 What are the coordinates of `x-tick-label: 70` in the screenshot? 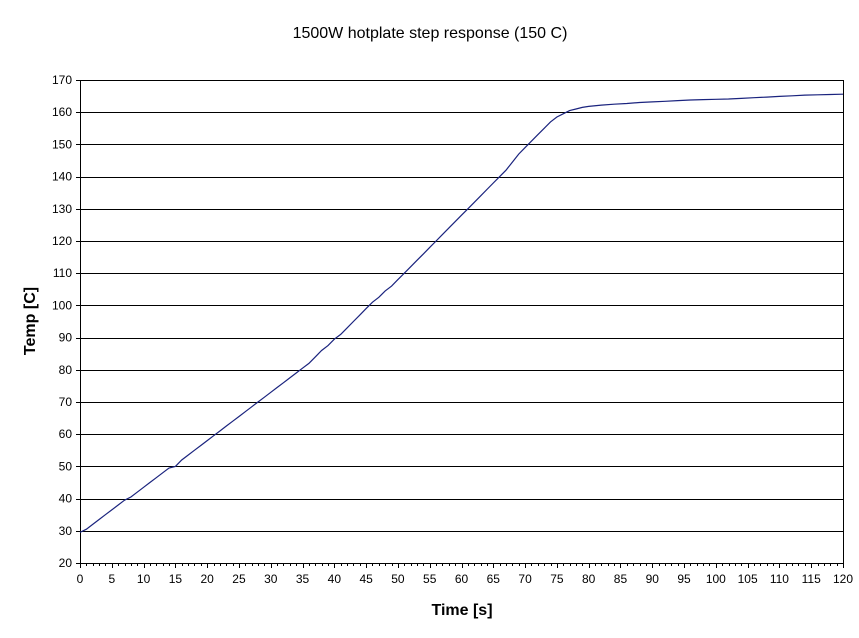 It's located at (525, 579).